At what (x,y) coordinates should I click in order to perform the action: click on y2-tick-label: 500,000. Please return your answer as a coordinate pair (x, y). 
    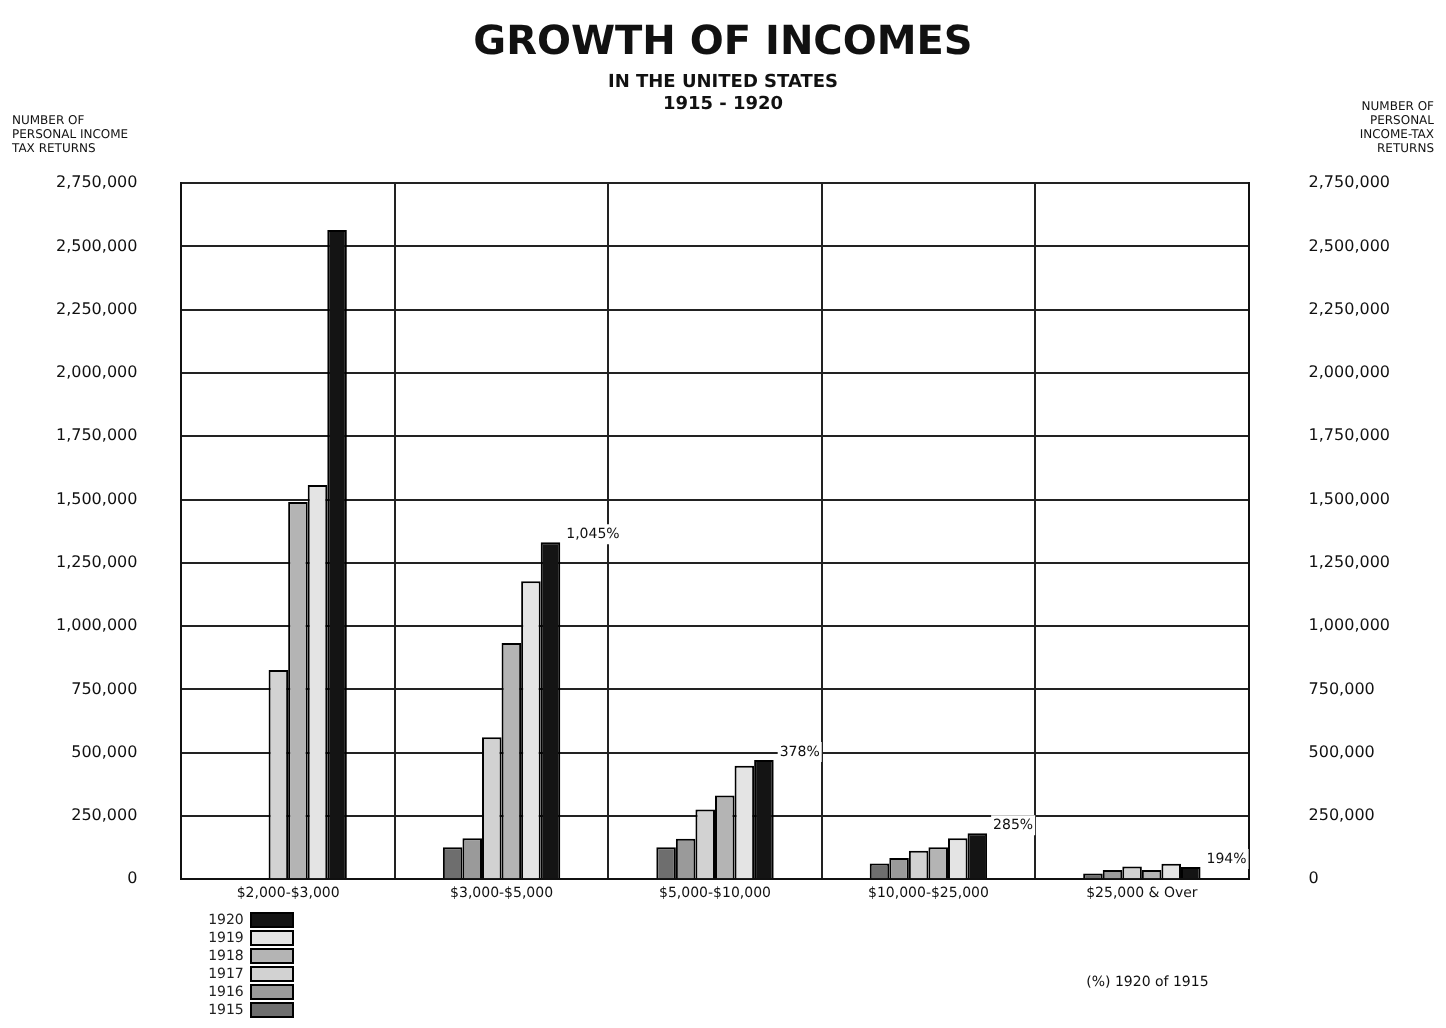
    Looking at the image, I should click on (1341, 751).